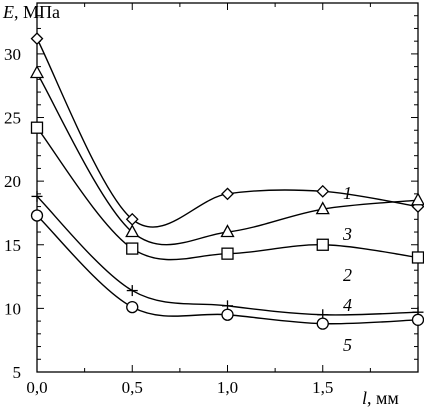  What do you see at coordinates (17, 372) in the screenshot?
I see `y-tick-label: 5` at bounding box center [17, 372].